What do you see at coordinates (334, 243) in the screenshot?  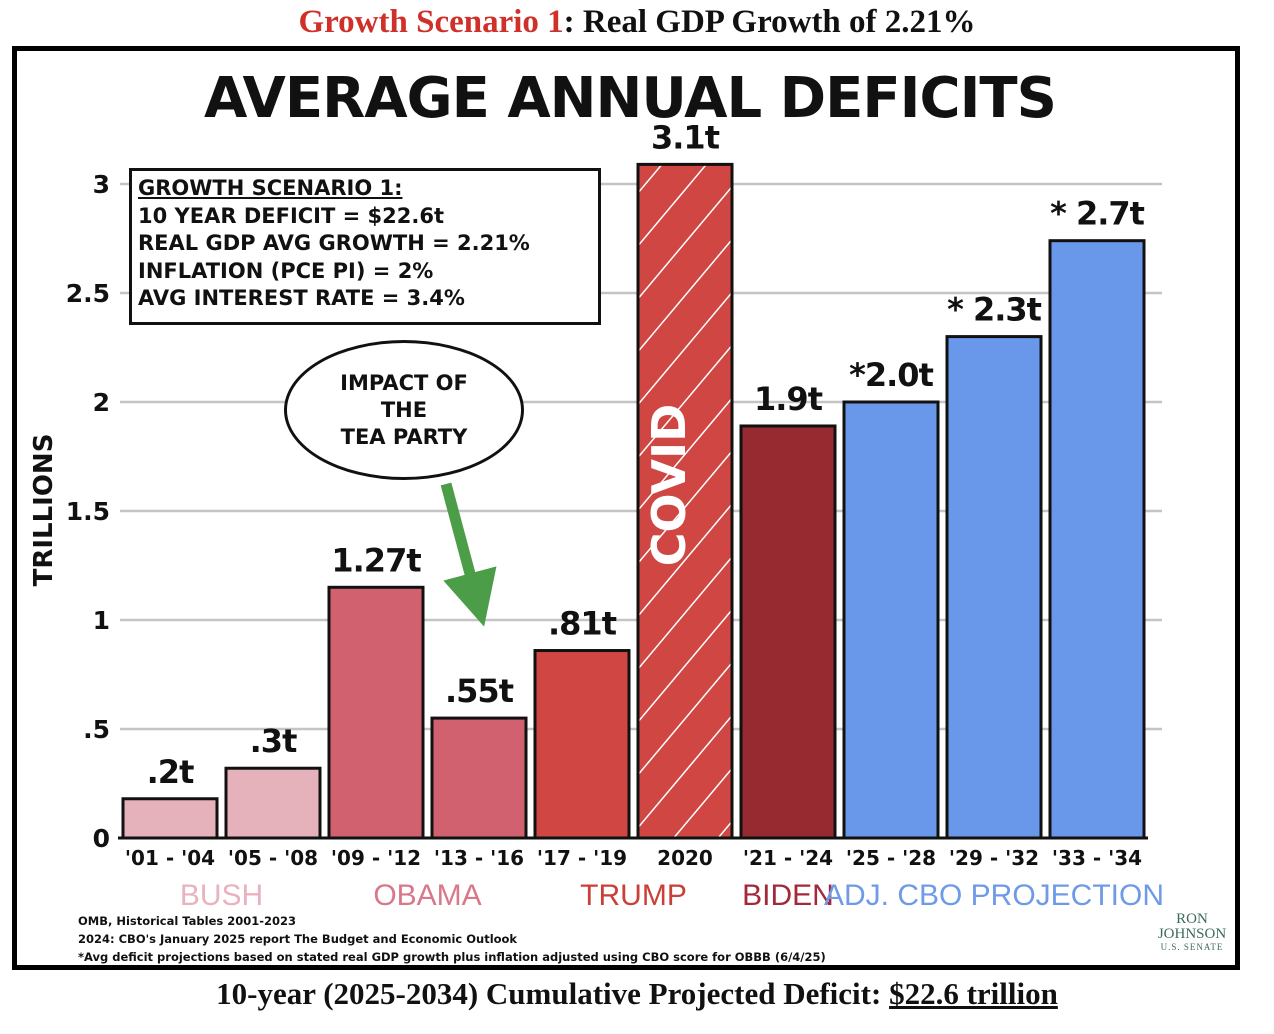 I see `scenario-box-line: REAL GDP AVG GROWTH = 2.21%` at bounding box center [334, 243].